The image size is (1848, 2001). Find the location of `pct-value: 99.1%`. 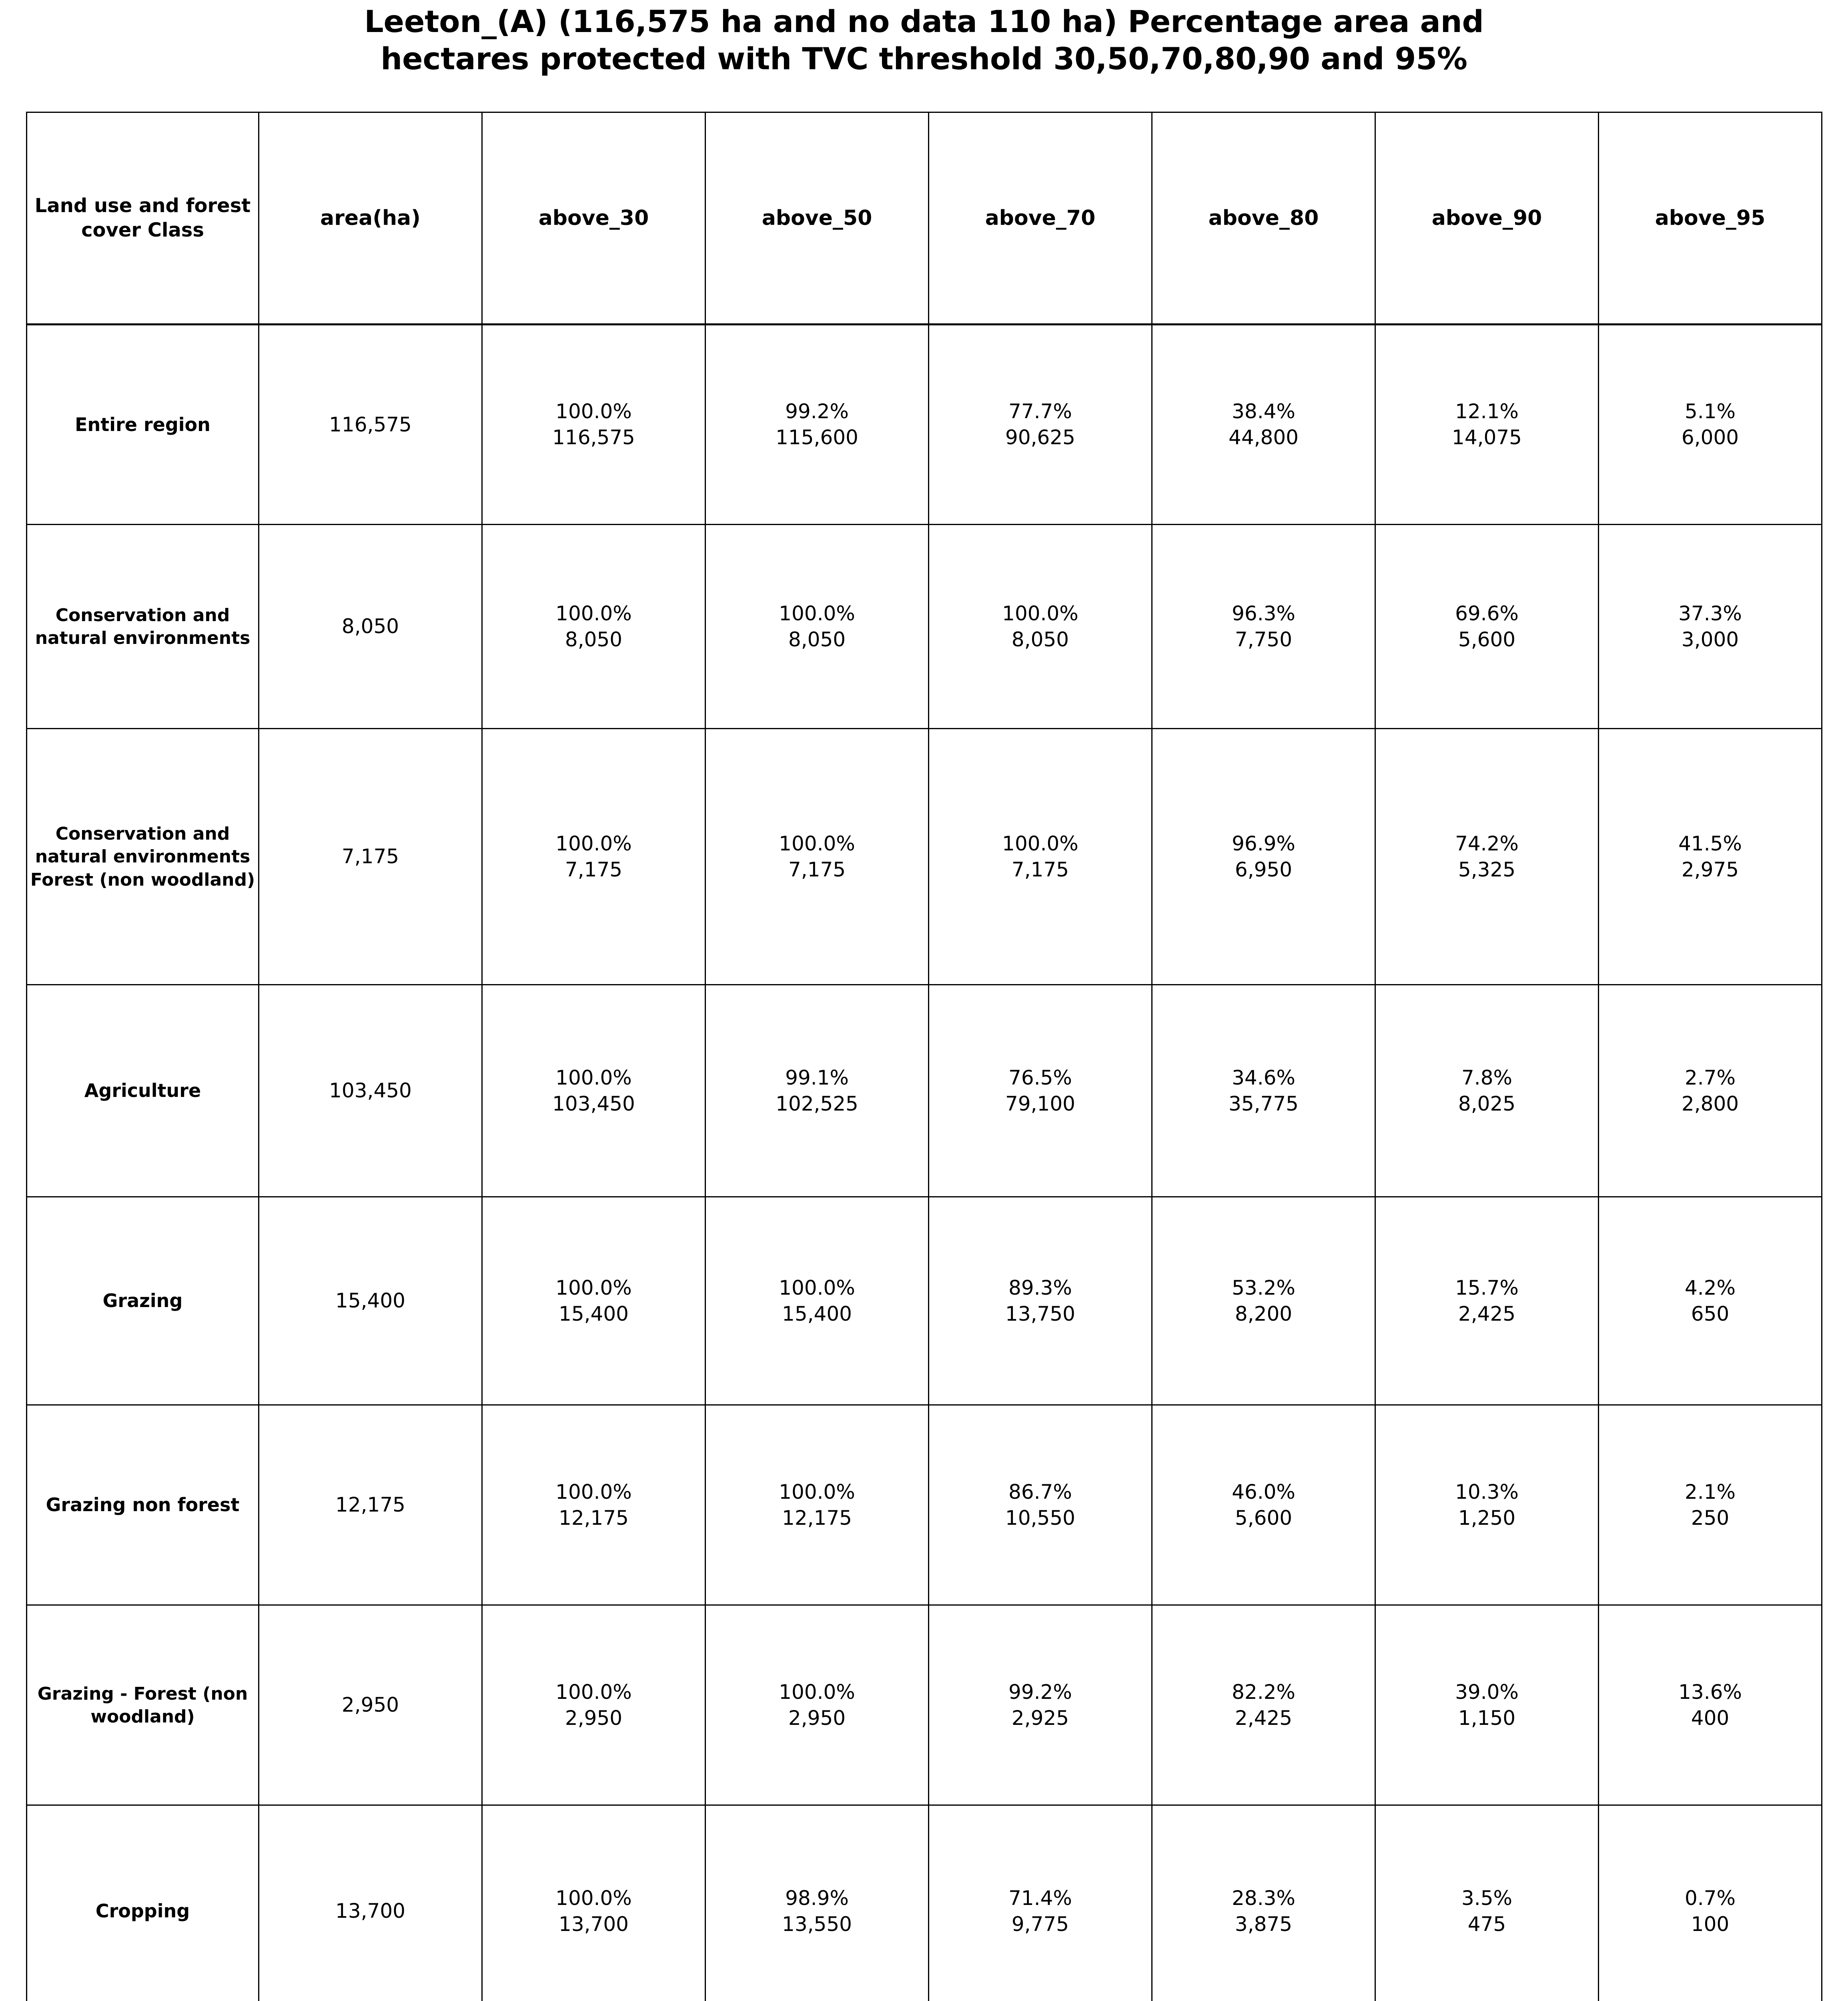

pct-value: 99.1% is located at coordinates (817, 1077).